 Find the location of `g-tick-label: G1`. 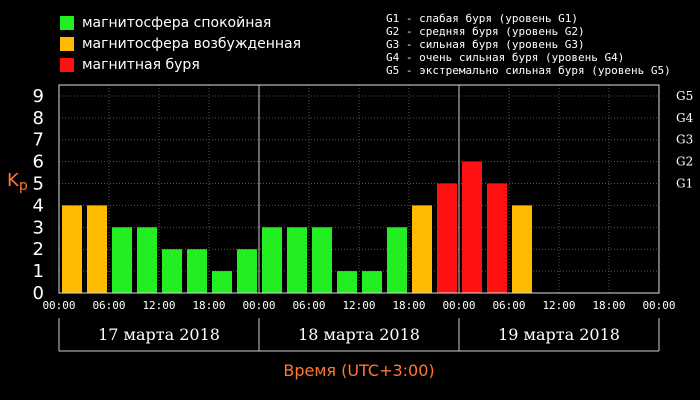

g-tick-label: G1 is located at coordinates (684, 184).